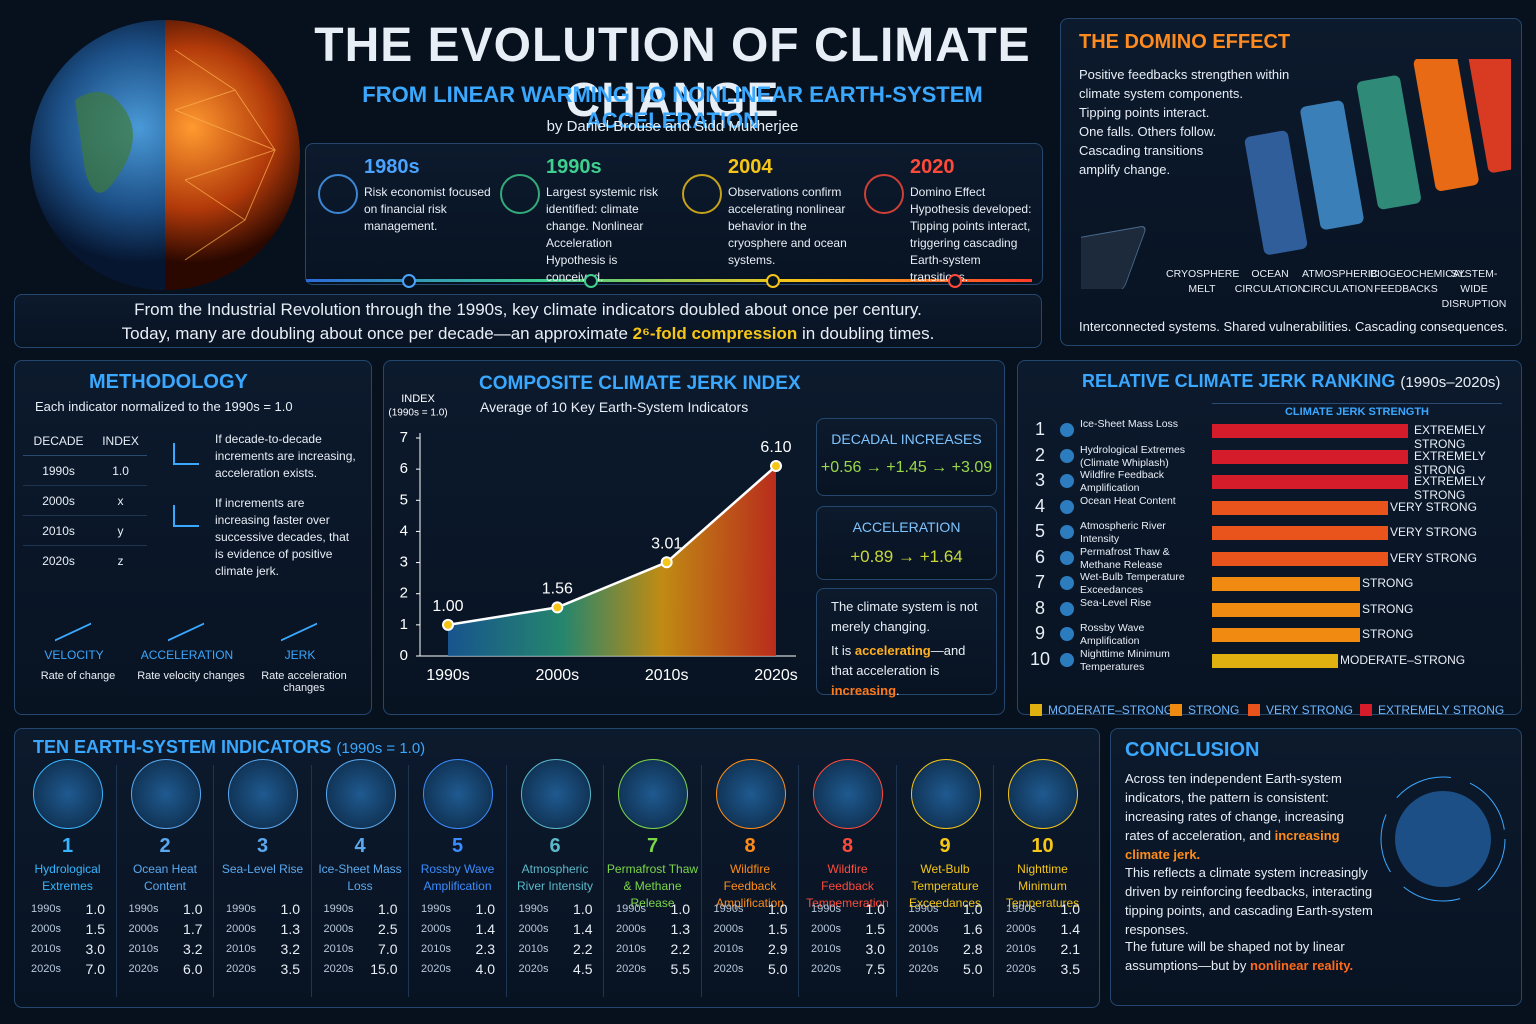  I want to click on indicator-number: 6, so click(555, 846).